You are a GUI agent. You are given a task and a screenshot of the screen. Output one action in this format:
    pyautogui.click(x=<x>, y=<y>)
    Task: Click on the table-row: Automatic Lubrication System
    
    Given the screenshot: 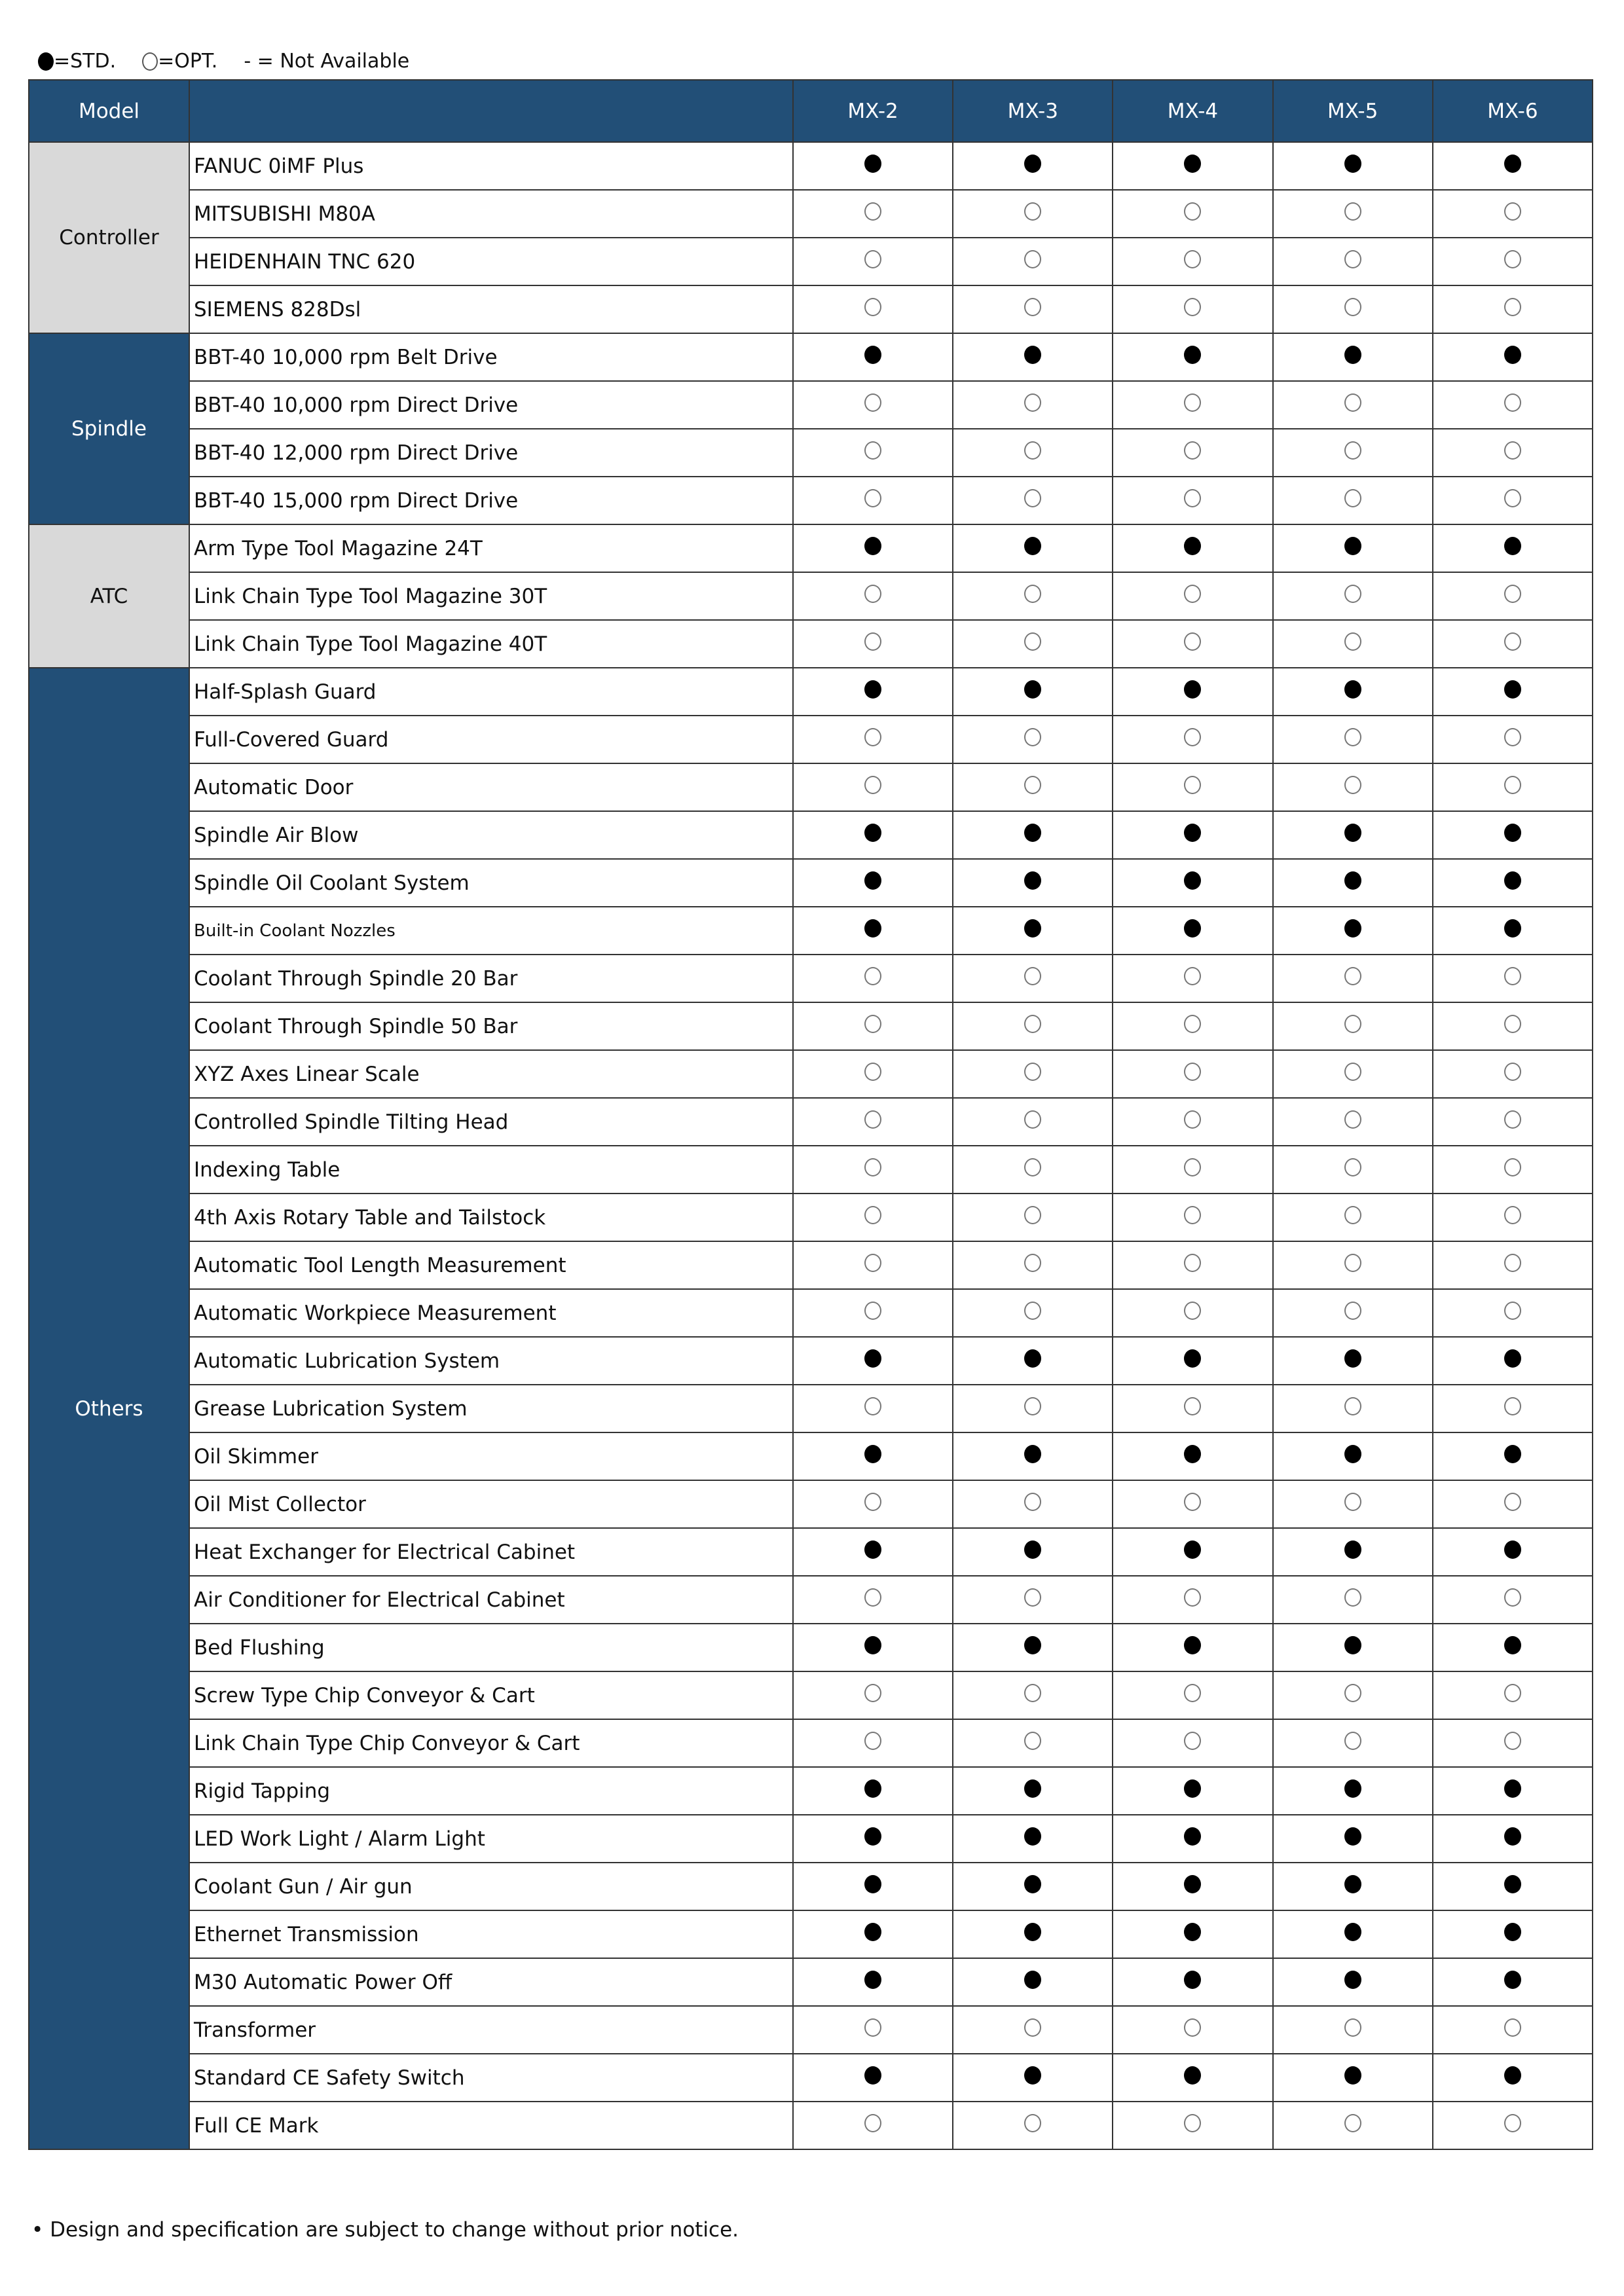 What is the action you would take?
    pyautogui.click(x=811, y=1360)
    